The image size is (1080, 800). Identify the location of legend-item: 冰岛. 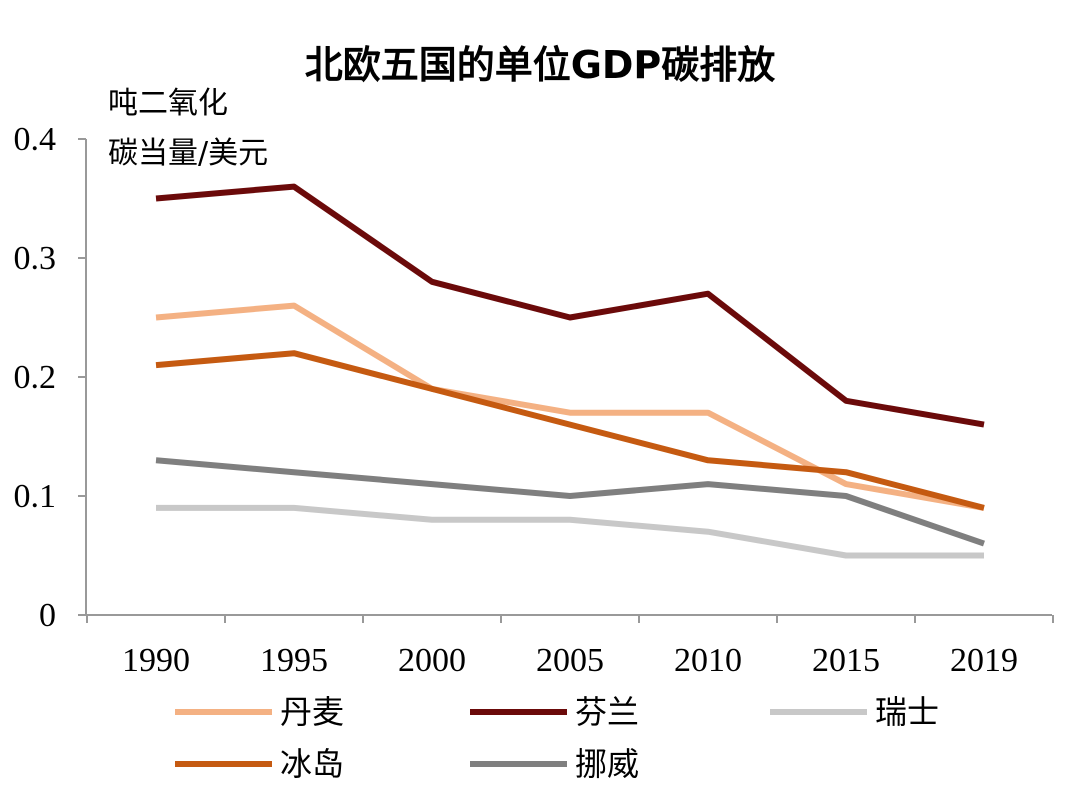
(259, 764).